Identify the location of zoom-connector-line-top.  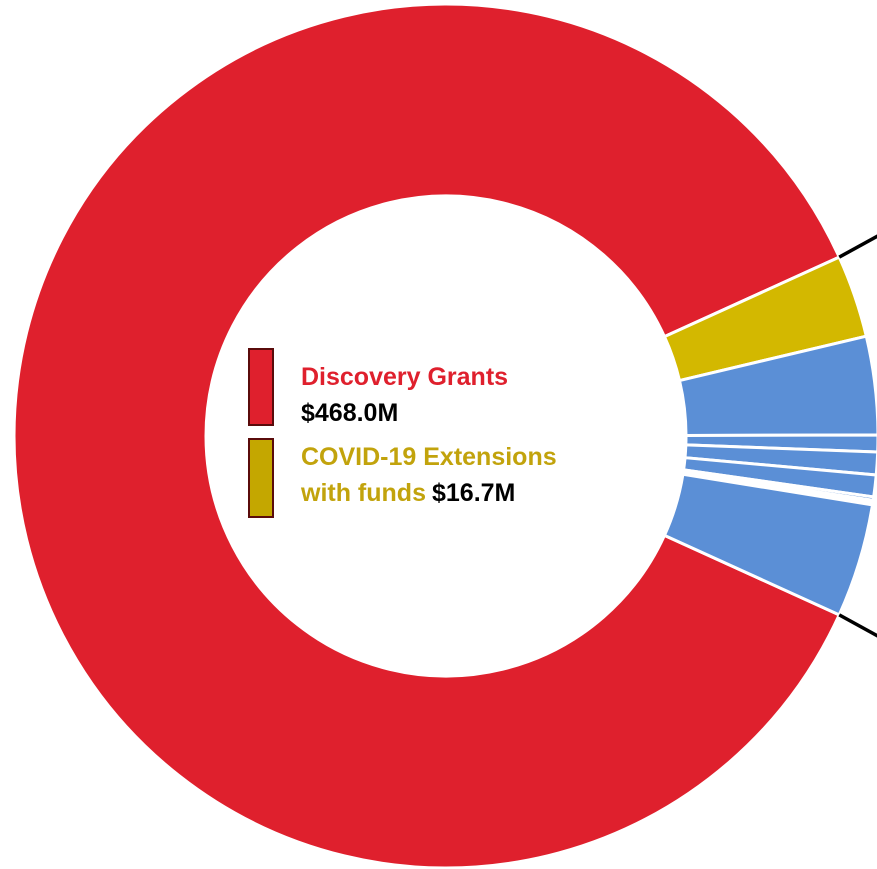
(857, 246).